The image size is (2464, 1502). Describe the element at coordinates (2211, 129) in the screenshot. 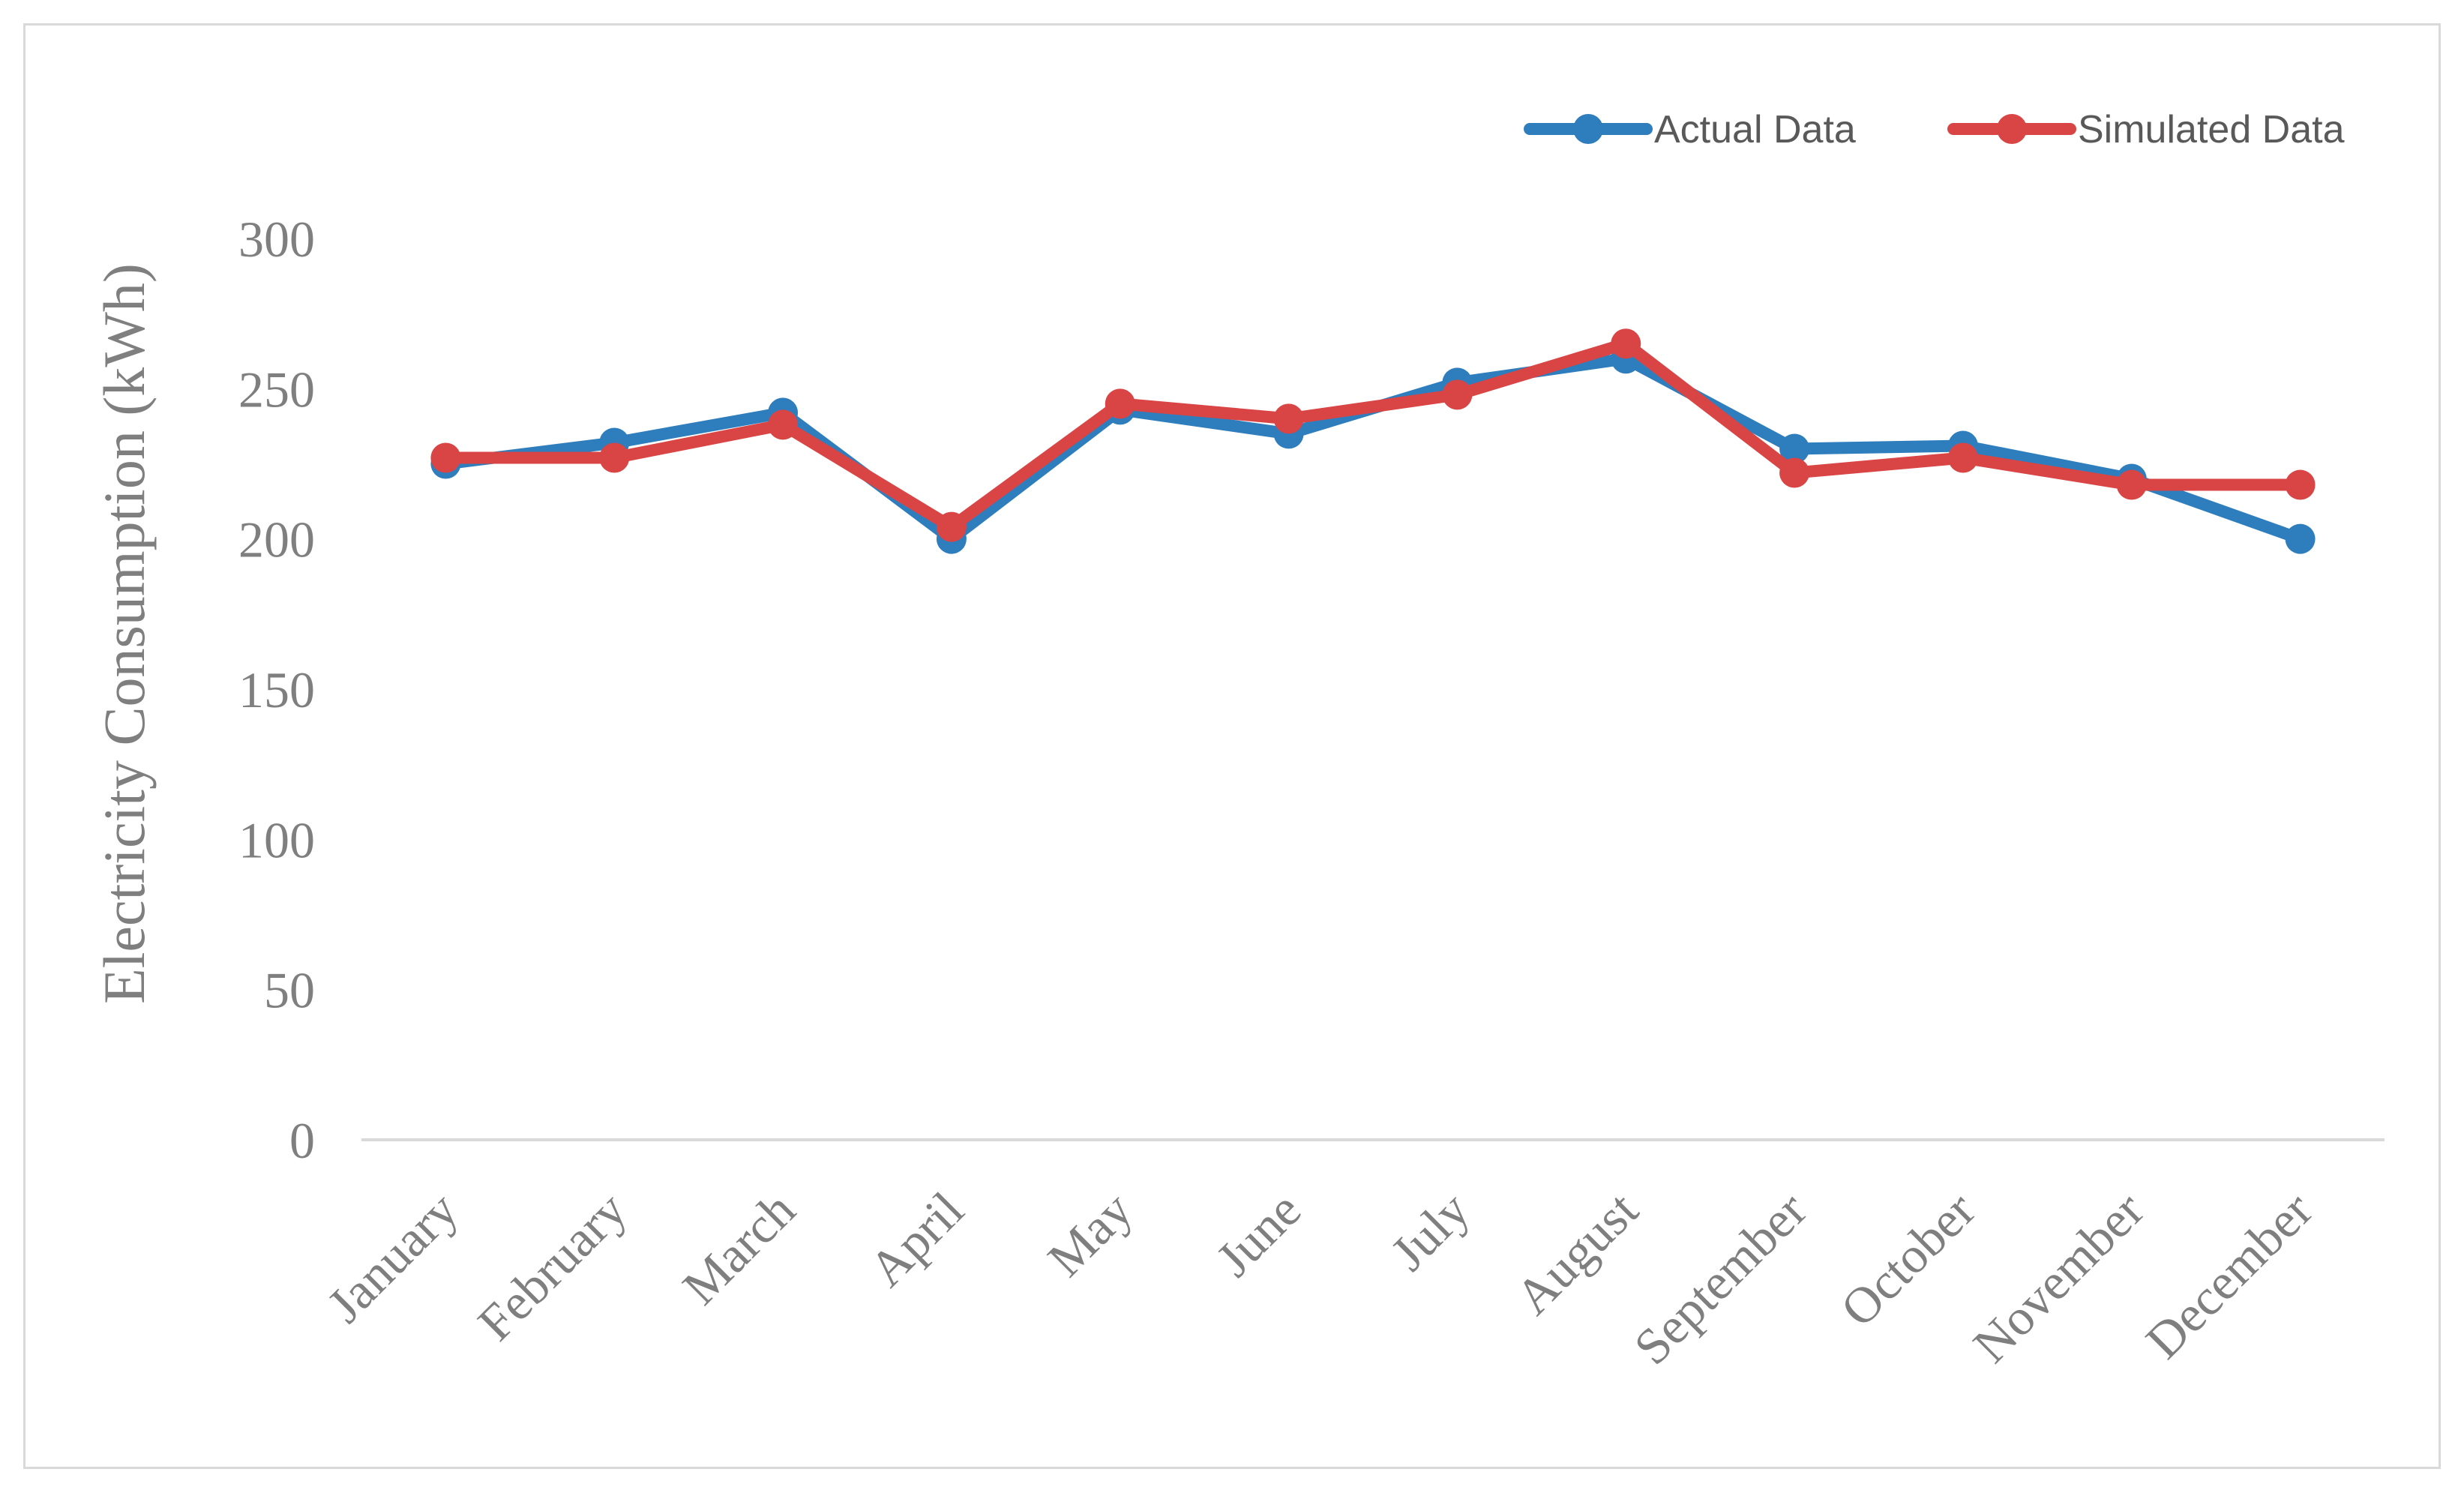

I see `legend-label: Simulated Data` at that location.